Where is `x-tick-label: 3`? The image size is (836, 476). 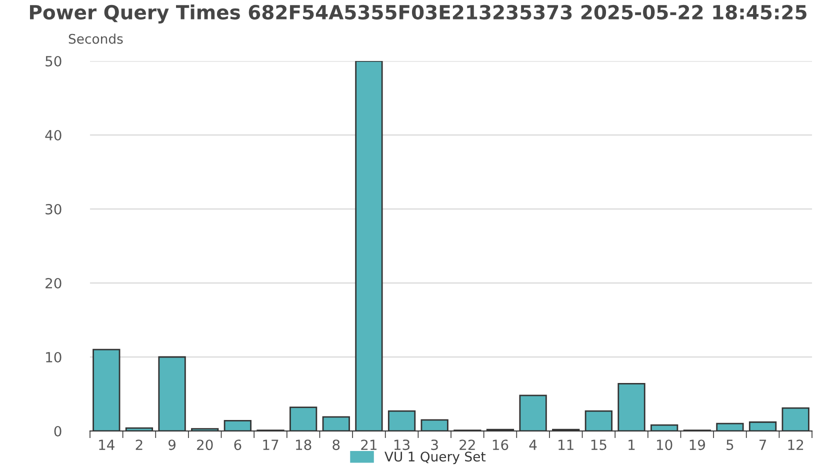 x-tick-label: 3 is located at coordinates (434, 445).